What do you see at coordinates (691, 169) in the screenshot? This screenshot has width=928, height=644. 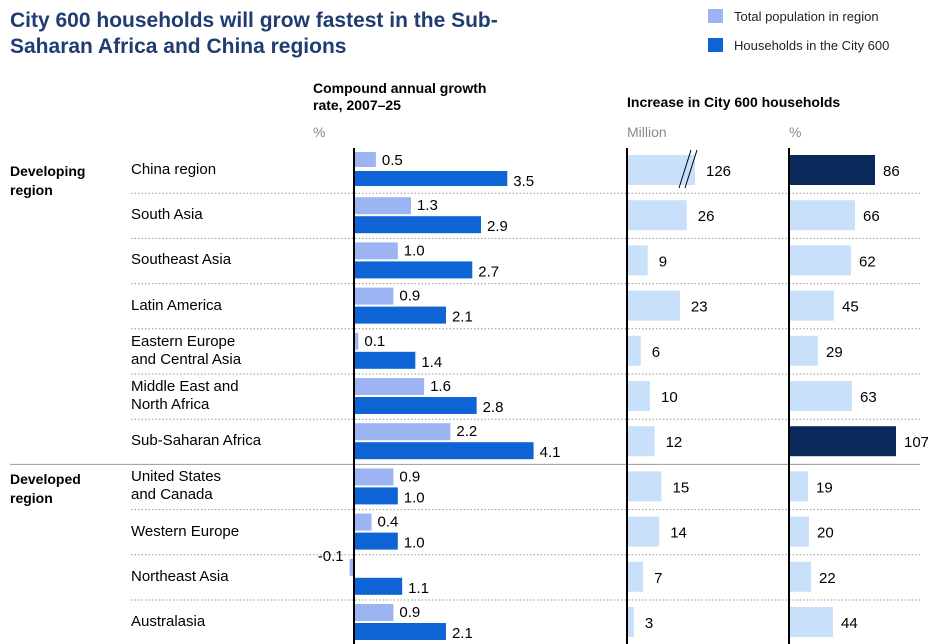 I see `axis-break-mark` at bounding box center [691, 169].